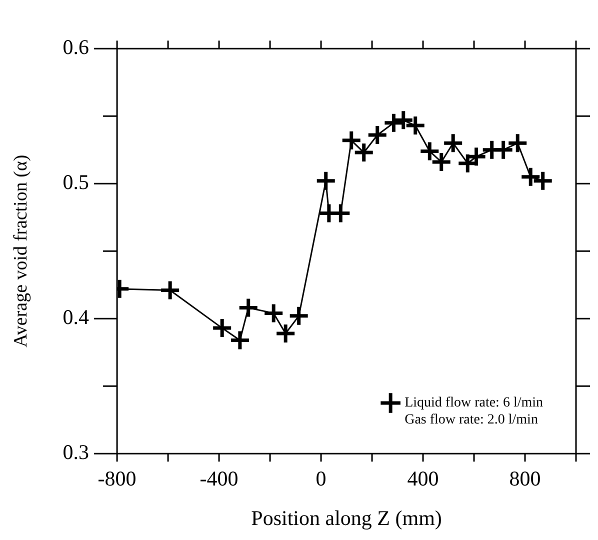  Describe the element at coordinates (219, 478) in the screenshot. I see `x-tick-label: -400` at that location.